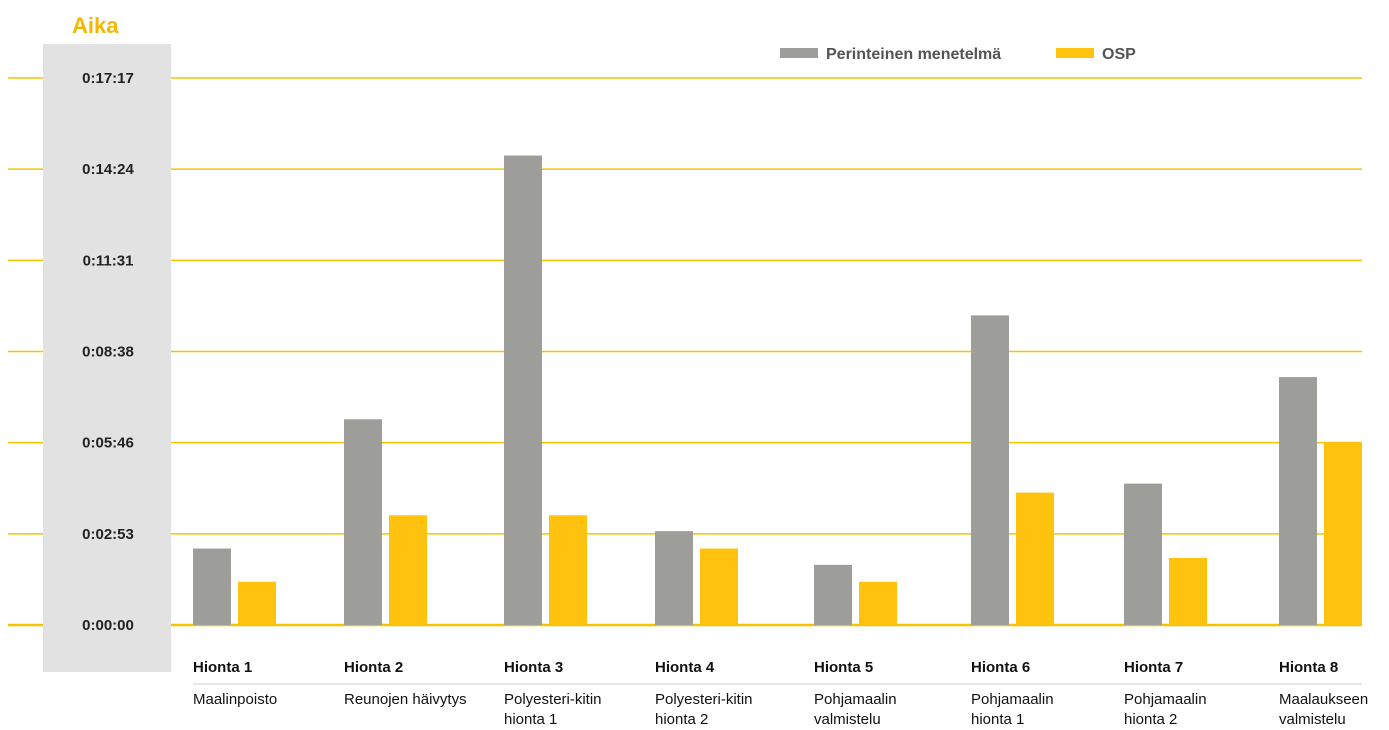 The height and width of the screenshot is (730, 1389). What do you see at coordinates (373, 667) in the screenshot?
I see `category-name: Hionta 2` at bounding box center [373, 667].